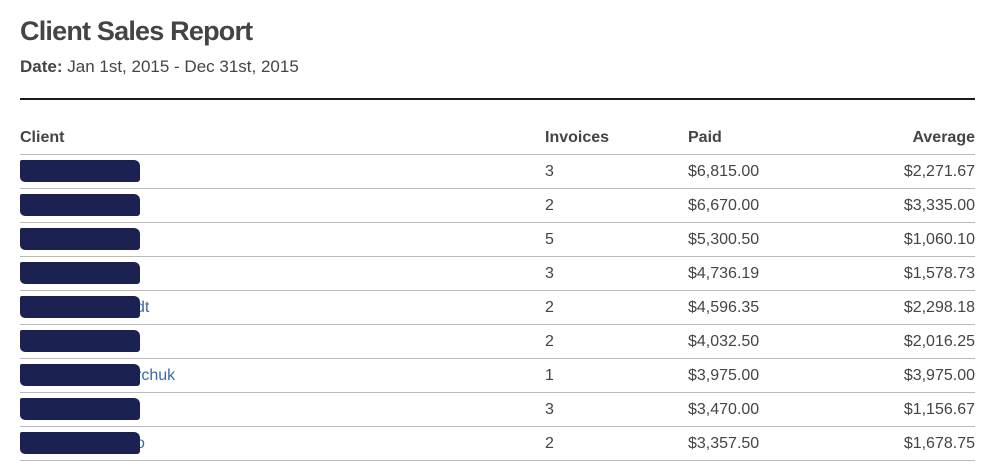 The width and height of the screenshot is (1000, 476). What do you see at coordinates (773, 409) in the screenshot?
I see `paid-cell: $3,470.00` at bounding box center [773, 409].